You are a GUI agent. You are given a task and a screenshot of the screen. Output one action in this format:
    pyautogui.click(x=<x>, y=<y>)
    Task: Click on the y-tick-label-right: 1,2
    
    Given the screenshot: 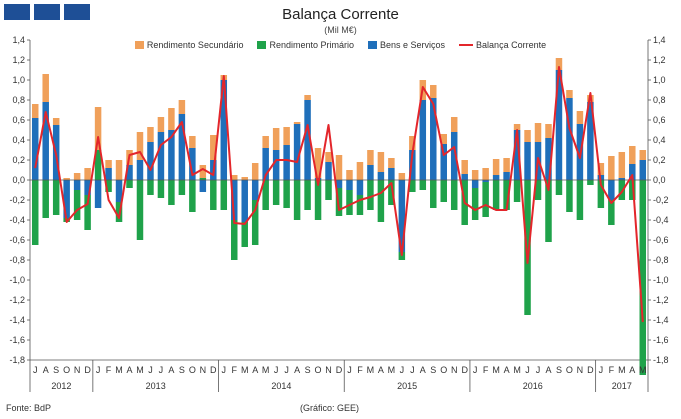 What is the action you would take?
    pyautogui.click(x=659, y=60)
    